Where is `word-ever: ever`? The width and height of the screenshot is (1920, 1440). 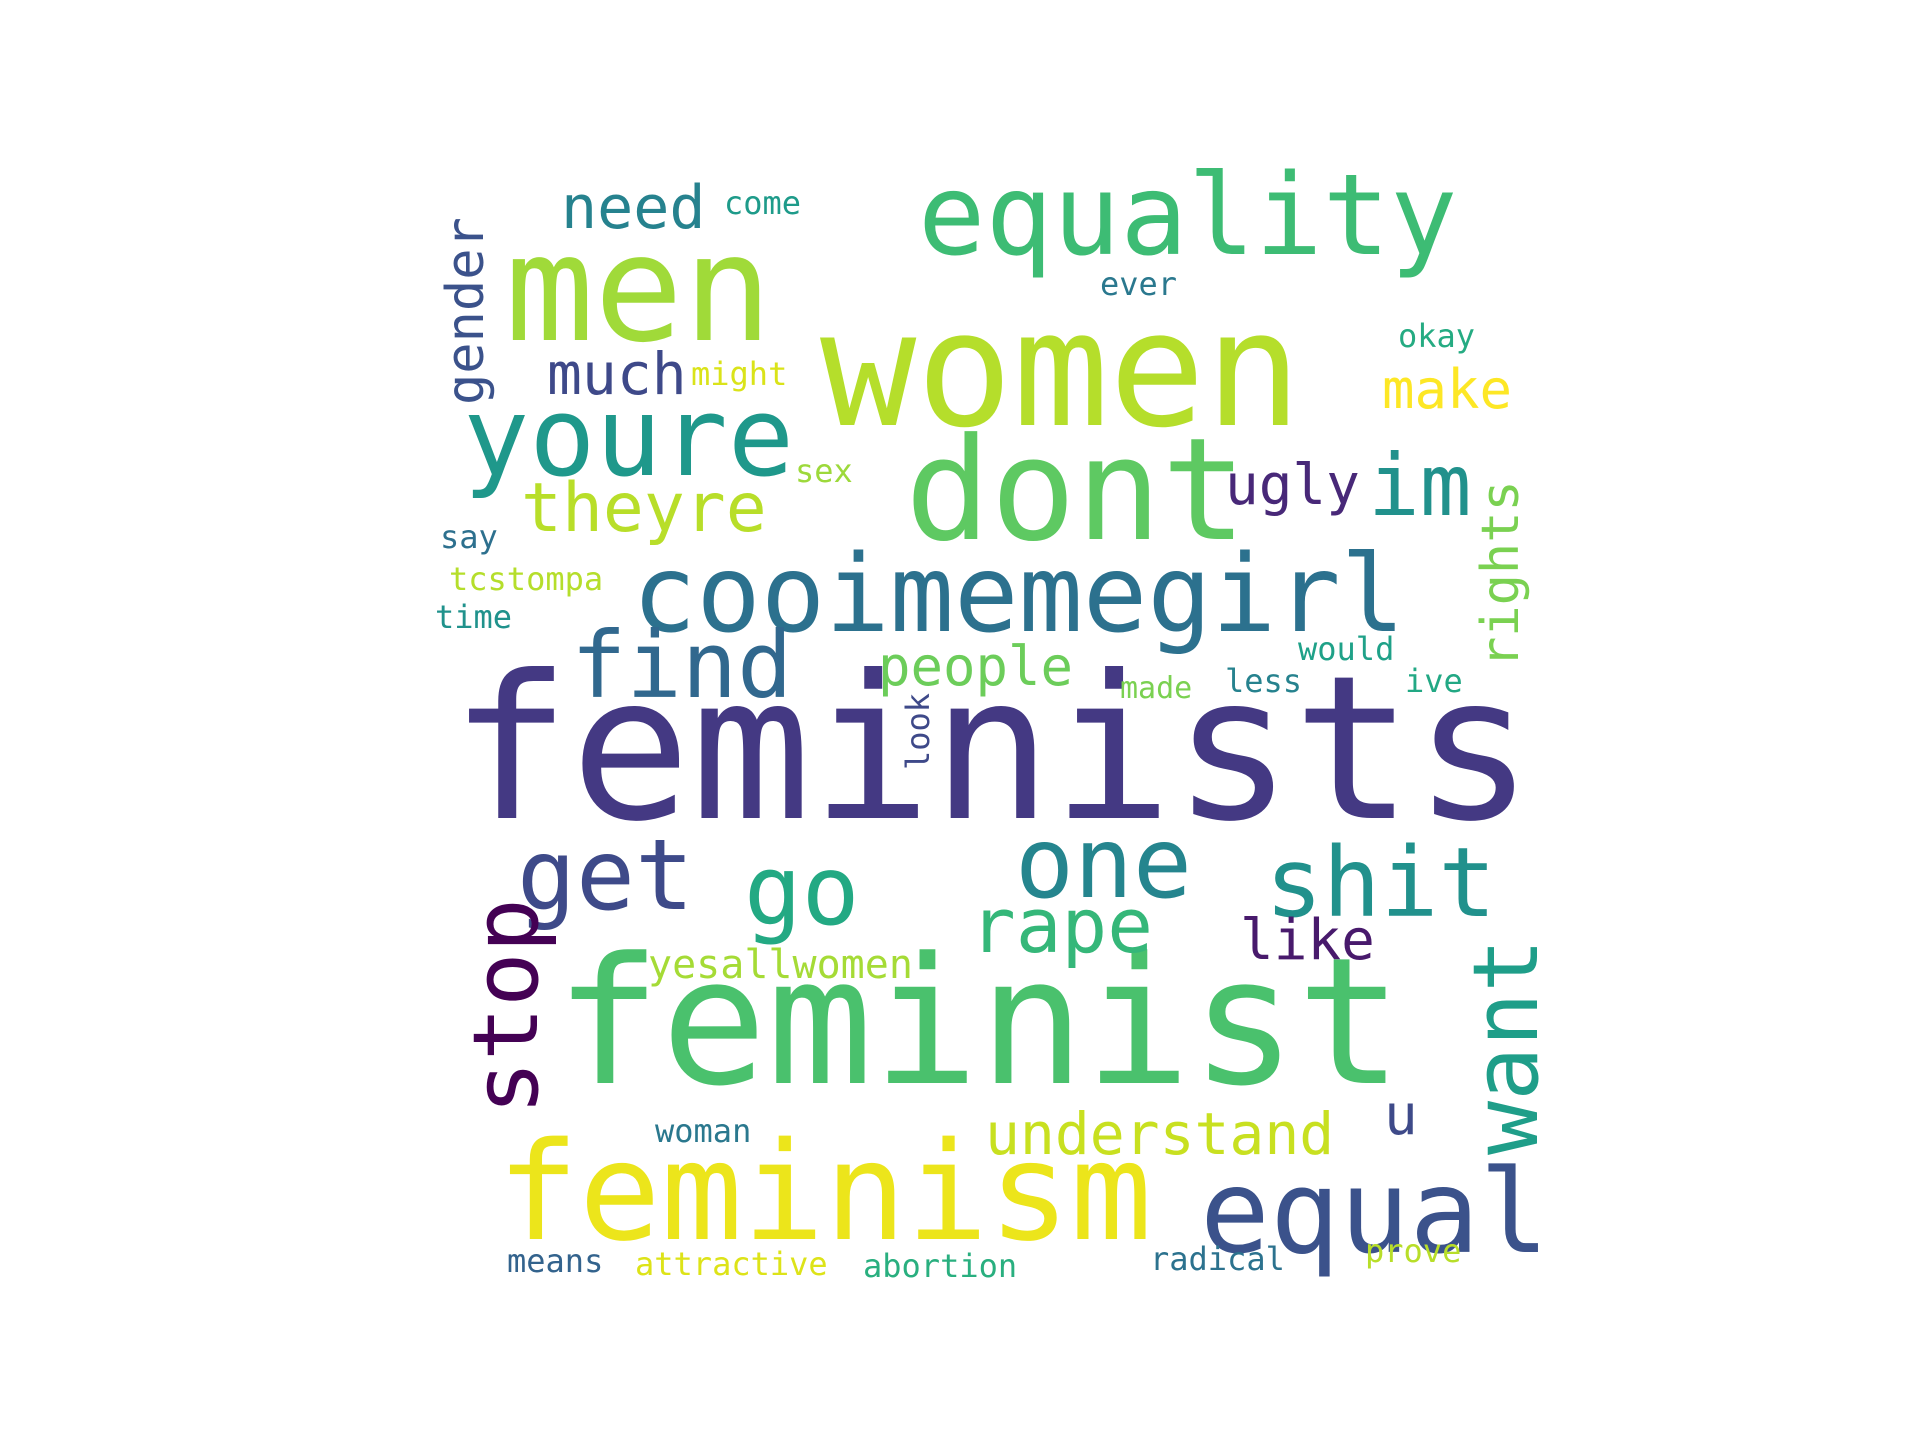
word-ever: ever is located at coordinates (1139, 284).